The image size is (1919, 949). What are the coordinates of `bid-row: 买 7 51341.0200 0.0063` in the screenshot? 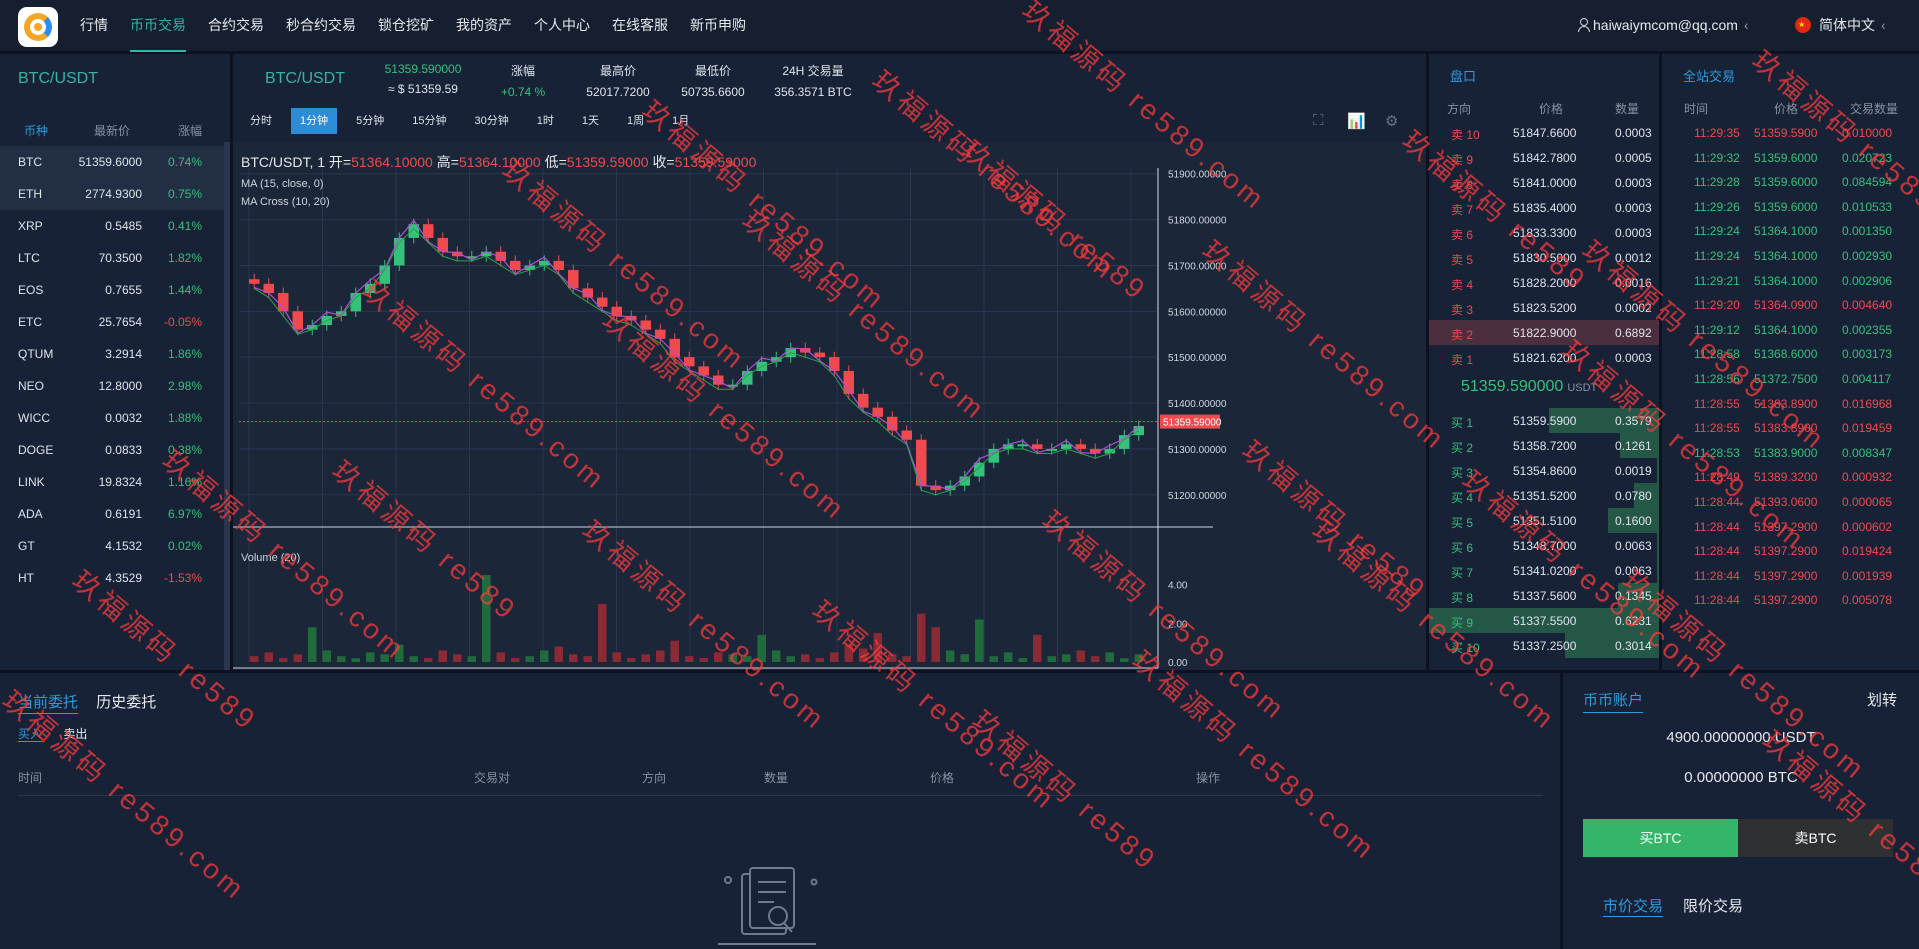 It's located at (1544, 570).